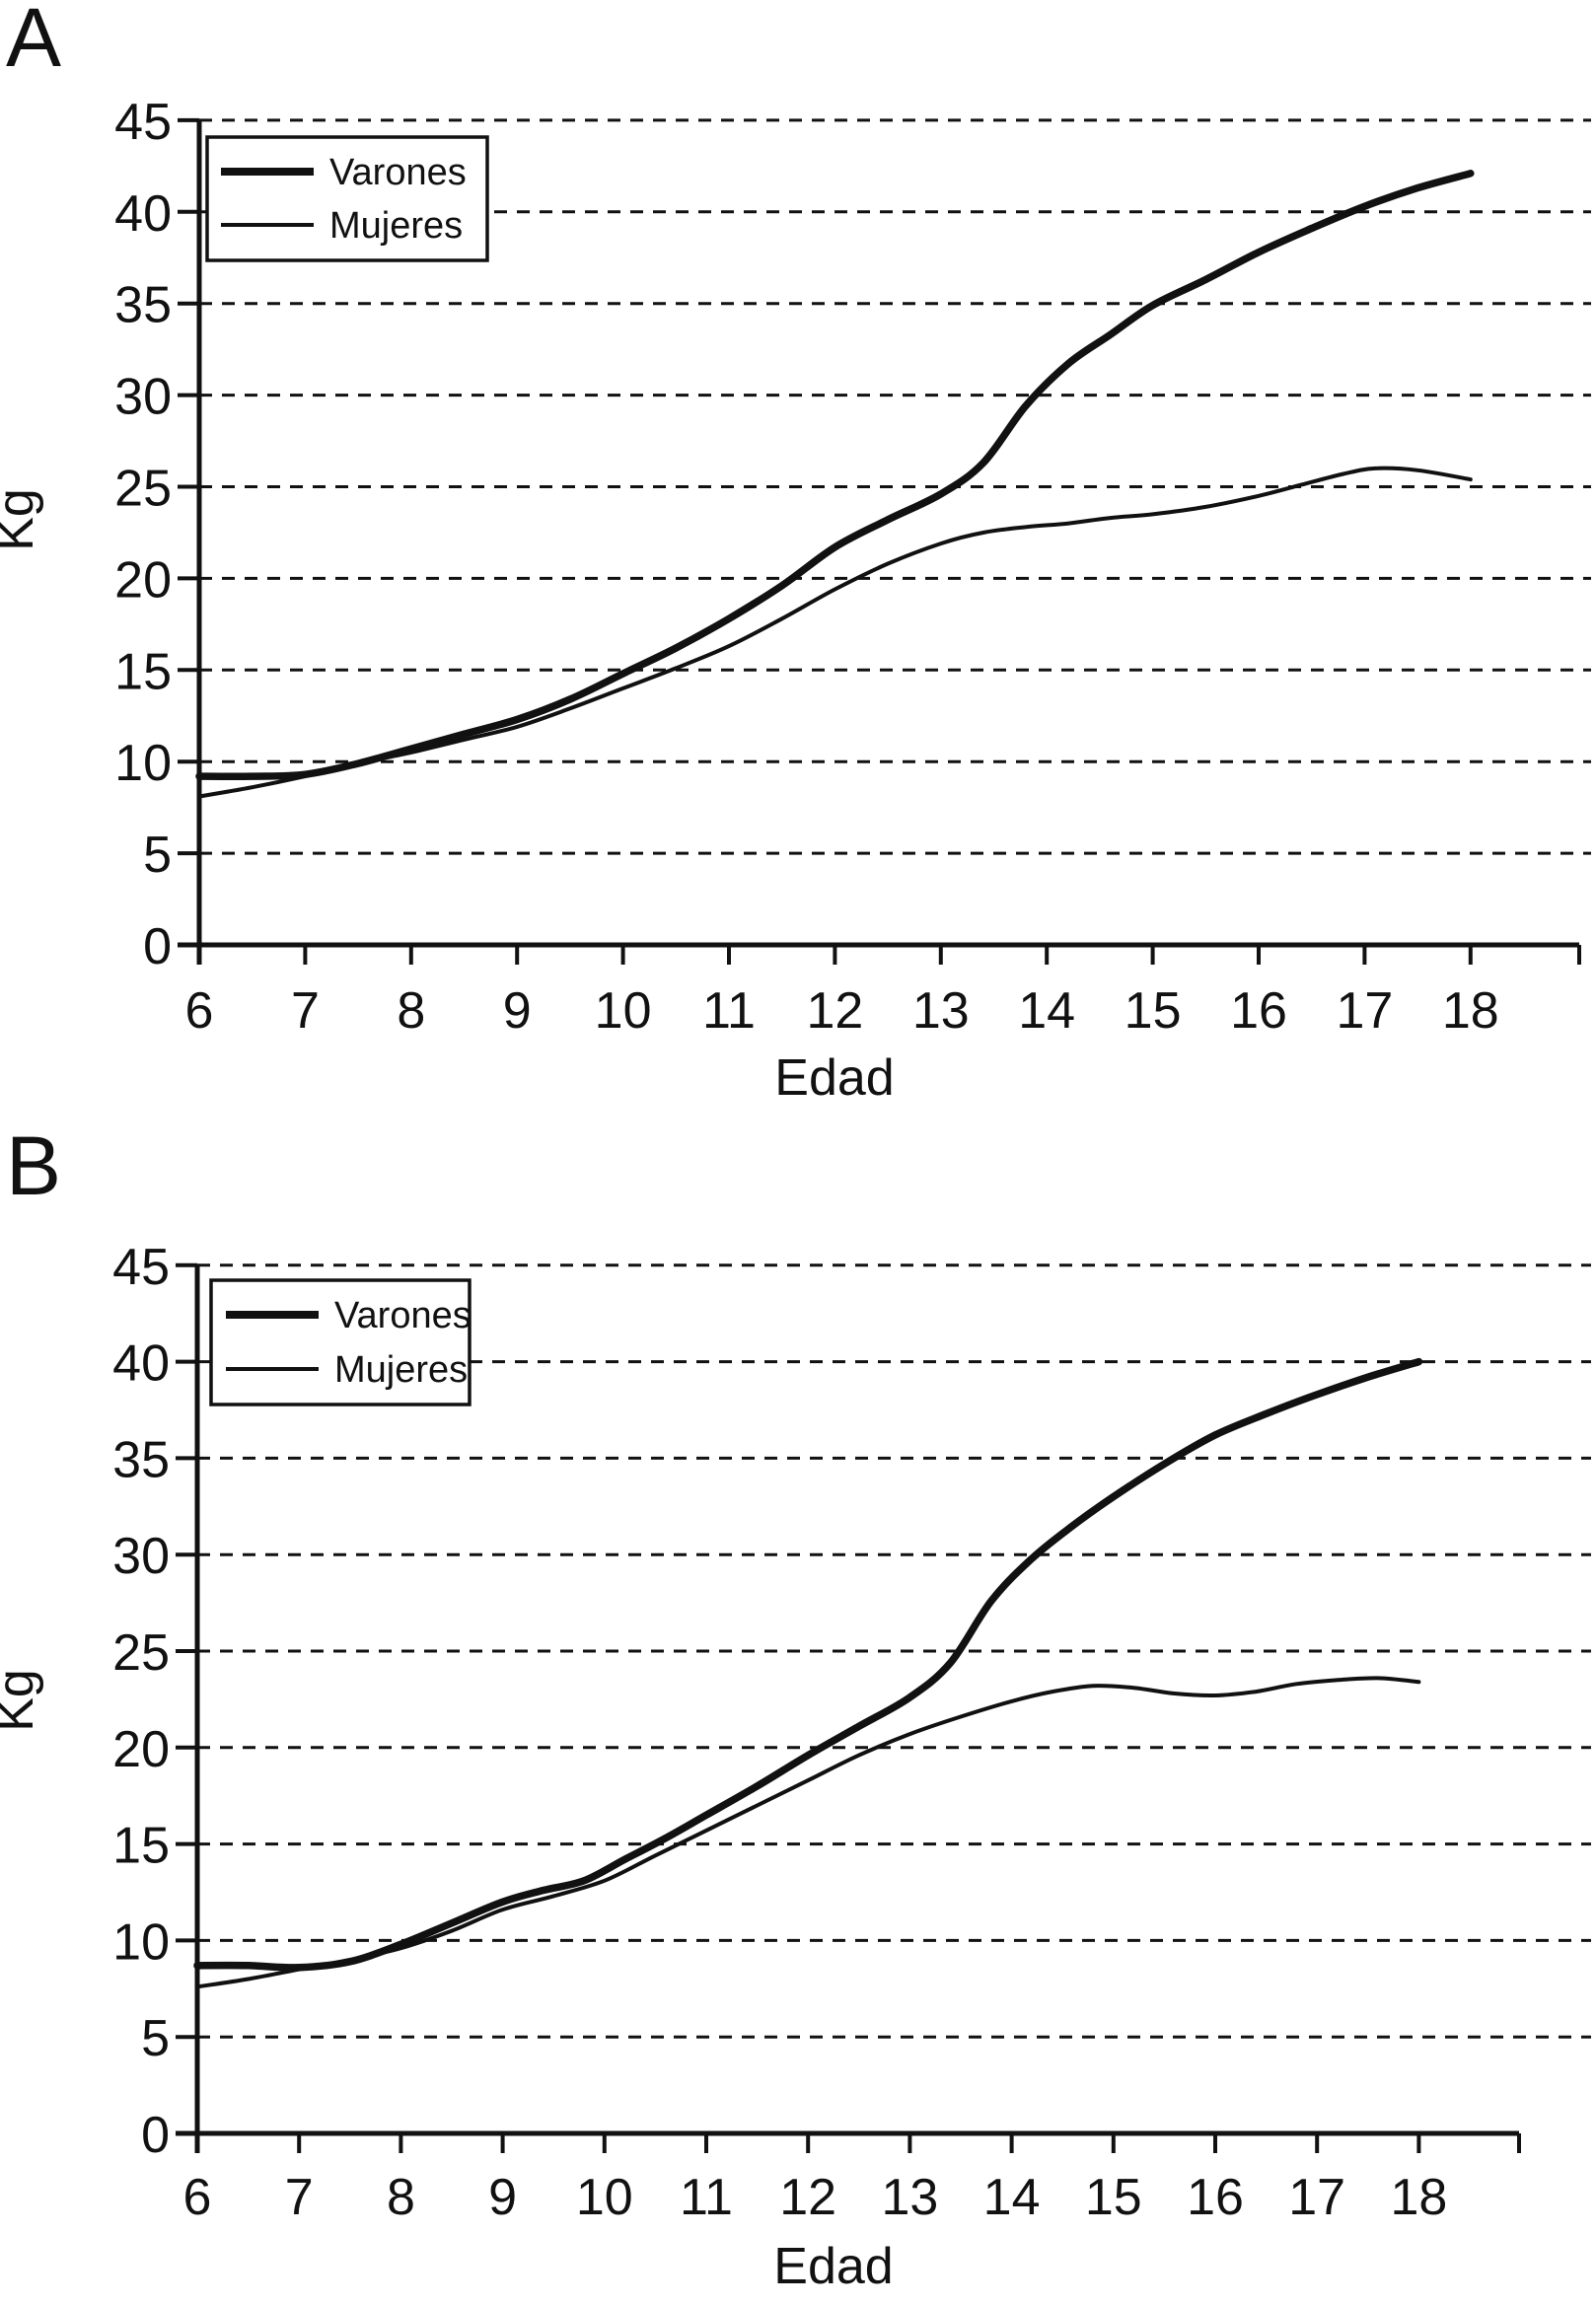 The width and height of the screenshot is (1596, 2306). I want to click on panel-letter-b: B, so click(34, 1165).